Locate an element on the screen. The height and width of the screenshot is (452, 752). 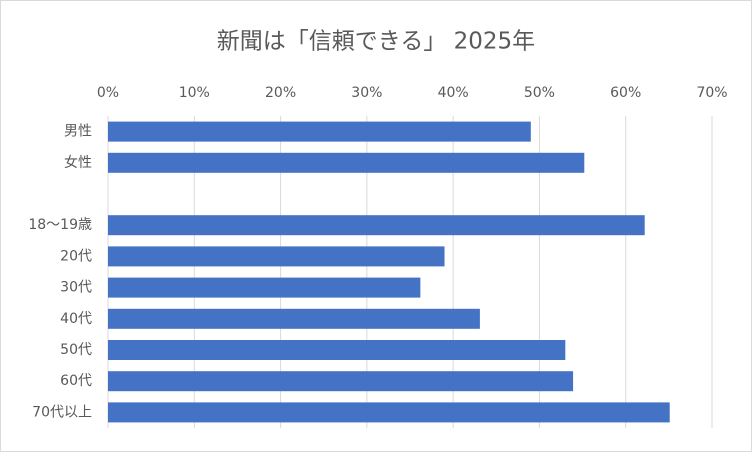
y-tick-label: 18〜19歳 is located at coordinates (60, 225).